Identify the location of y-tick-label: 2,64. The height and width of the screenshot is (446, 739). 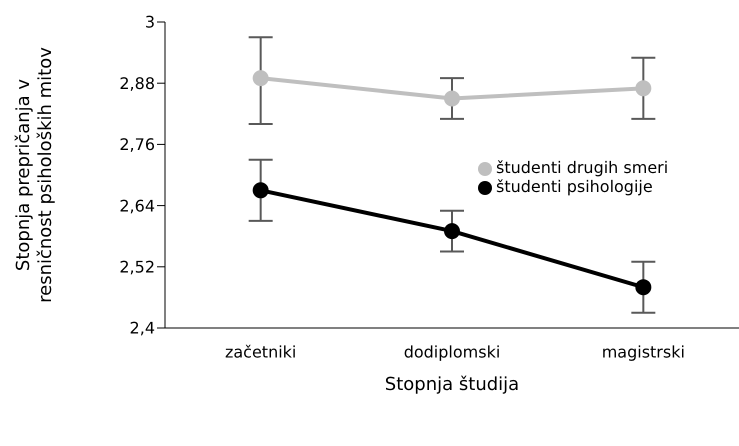
(137, 206).